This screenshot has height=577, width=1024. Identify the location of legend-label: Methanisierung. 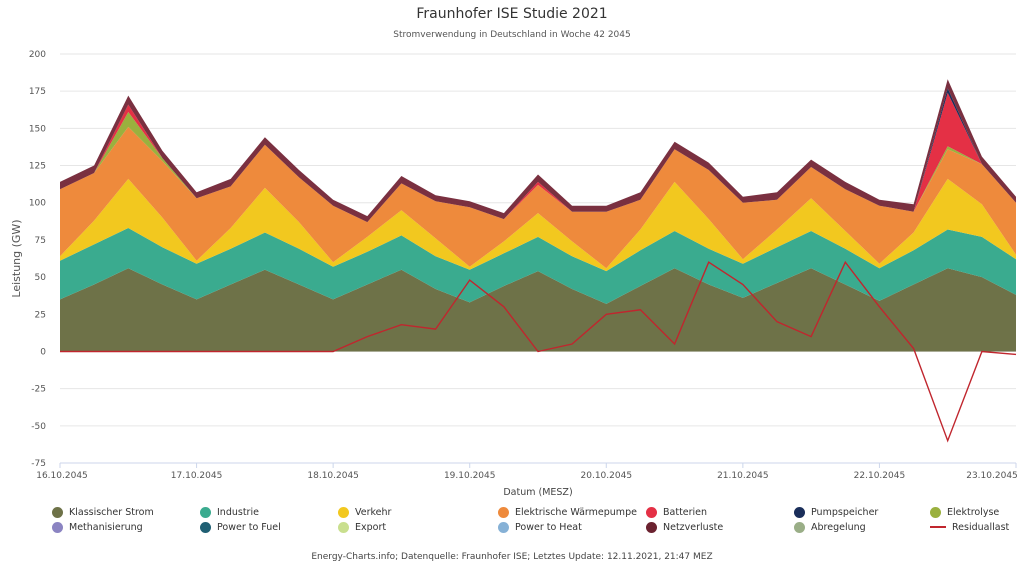
(106, 527).